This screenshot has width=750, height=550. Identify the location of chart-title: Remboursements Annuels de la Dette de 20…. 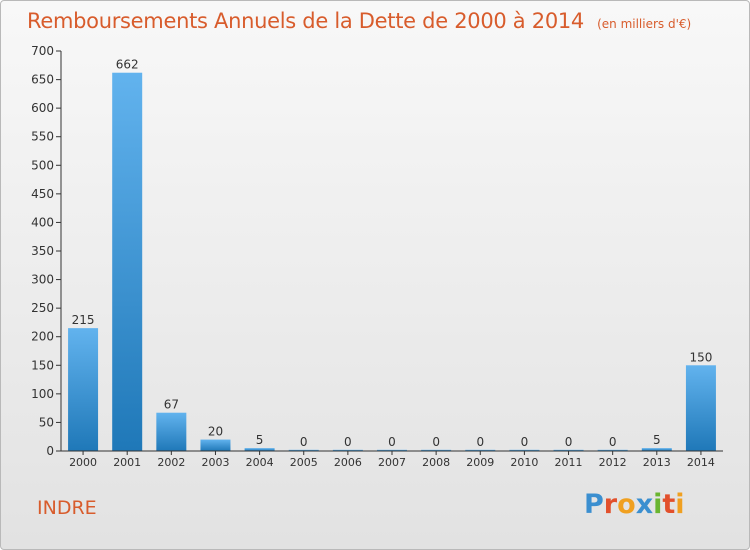
(305, 21).